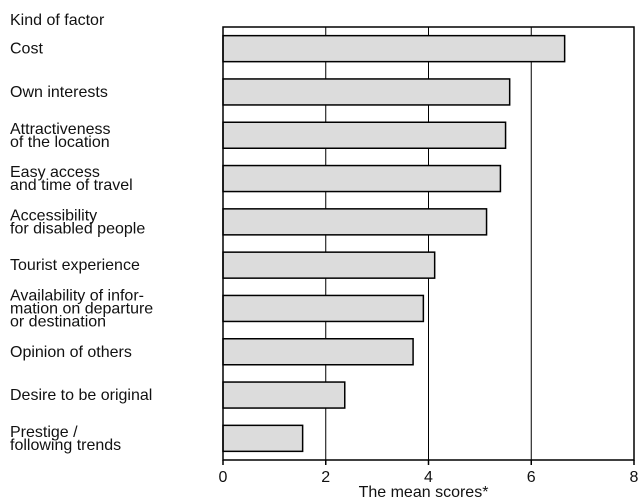  Describe the element at coordinates (60, 129) in the screenshot. I see `category-label-line: Attractiveness` at that location.